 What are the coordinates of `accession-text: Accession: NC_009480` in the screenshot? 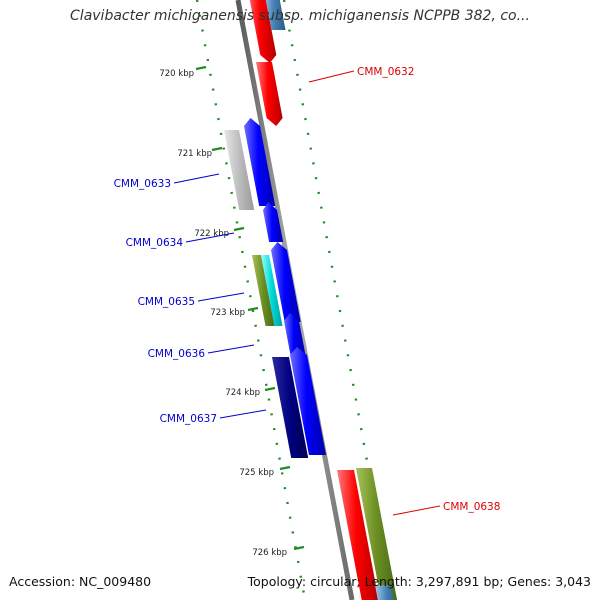 It's located at (80, 581).